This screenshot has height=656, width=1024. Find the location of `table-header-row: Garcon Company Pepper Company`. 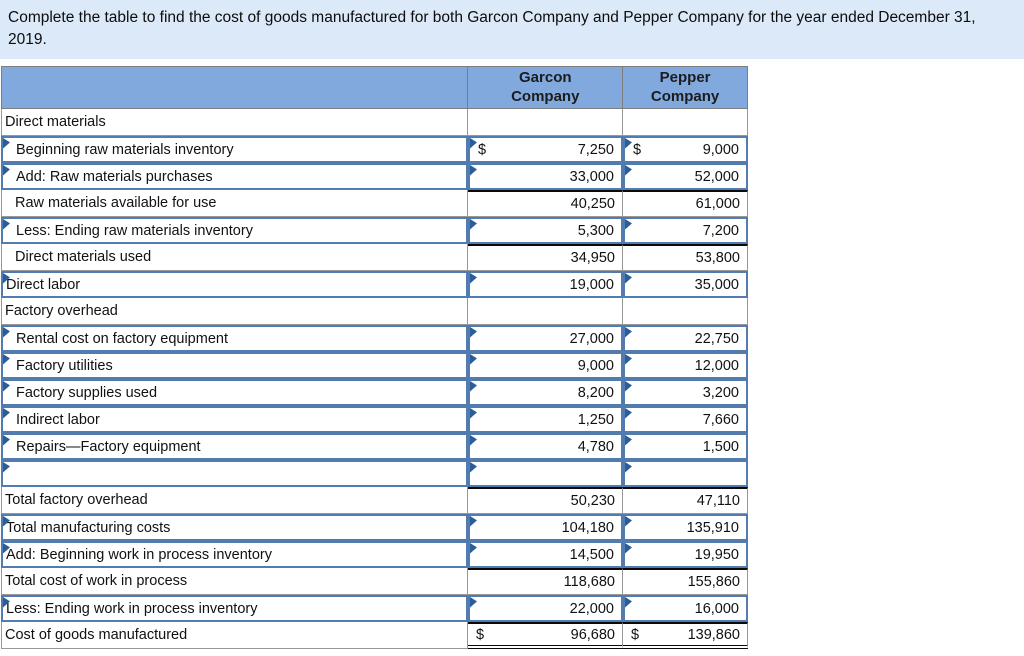

table-header-row: Garcon Company Pepper Company is located at coordinates (374, 88).